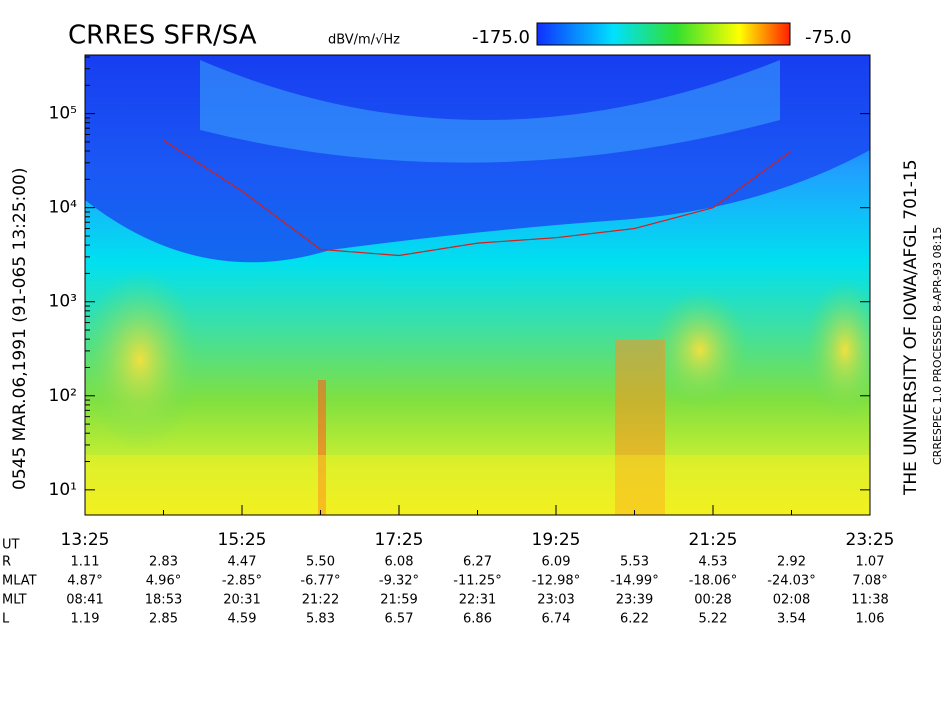 This screenshot has width=945, height=720. What do you see at coordinates (399, 619) in the screenshot?
I see `ephemeris-value: 6.57` at bounding box center [399, 619].